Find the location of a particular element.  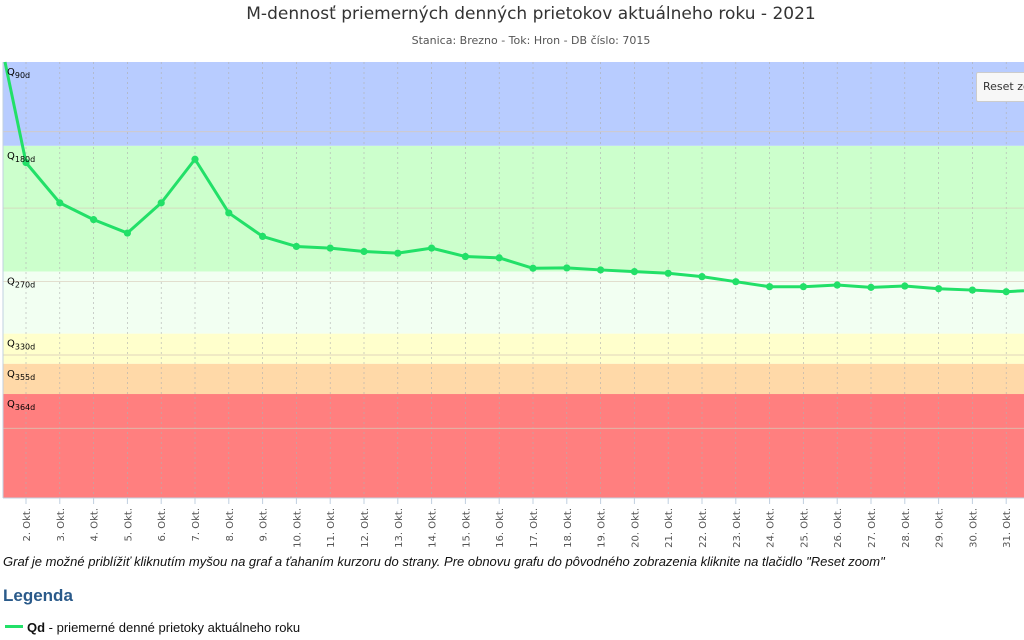

x-tick-label: 31. Okt. is located at coordinates (1007, 528).